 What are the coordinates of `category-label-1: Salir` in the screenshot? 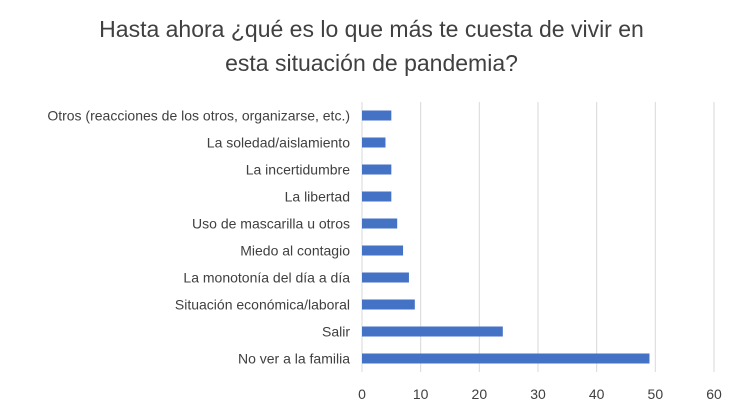 It's located at (336, 332).